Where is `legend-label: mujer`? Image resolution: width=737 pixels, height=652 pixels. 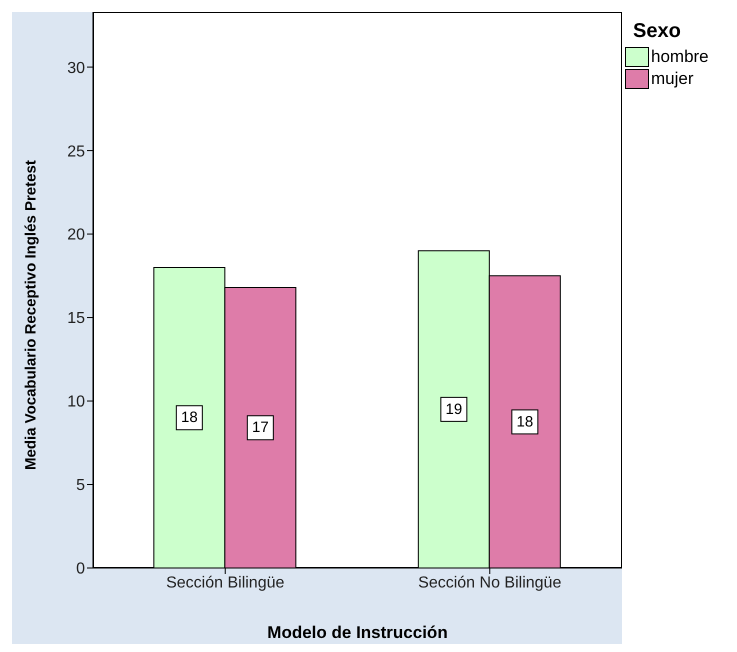 legend-label: mujer is located at coordinates (672, 79).